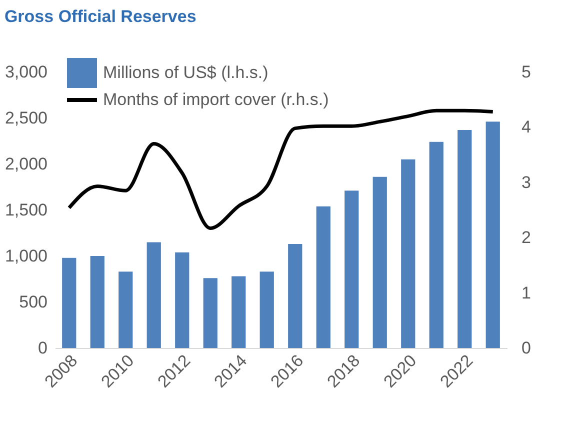 The image size is (572, 422). What do you see at coordinates (526, 348) in the screenshot?
I see `y2-tick-label: 0` at bounding box center [526, 348].